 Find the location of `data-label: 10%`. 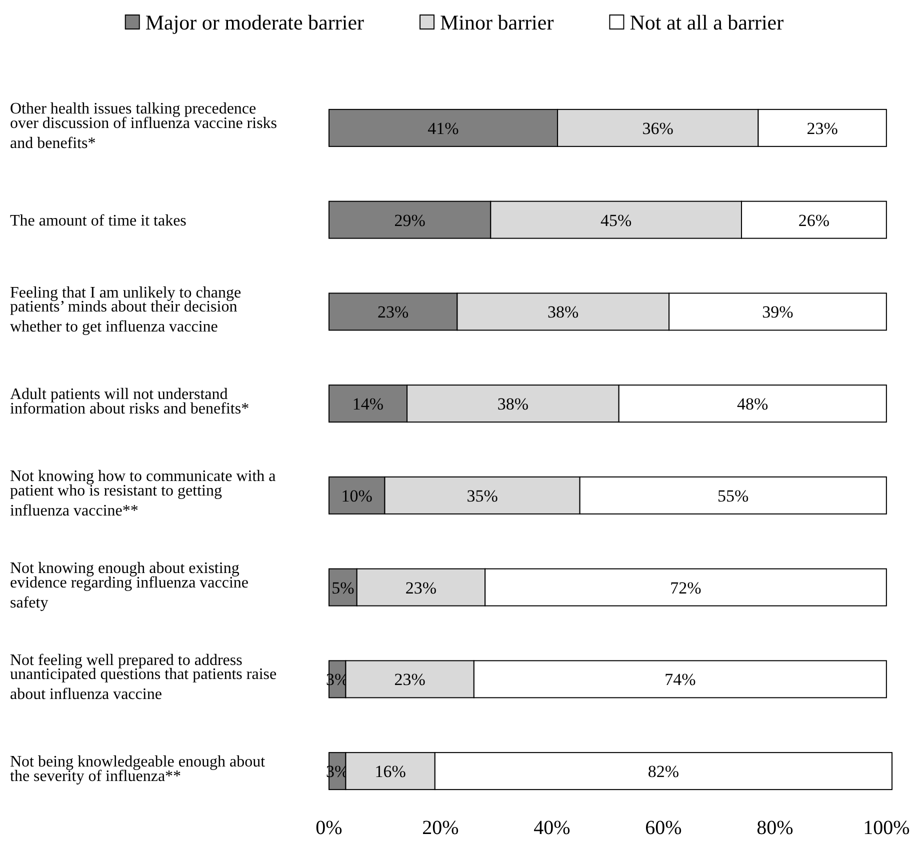

data-label: 10% is located at coordinates (356, 496).